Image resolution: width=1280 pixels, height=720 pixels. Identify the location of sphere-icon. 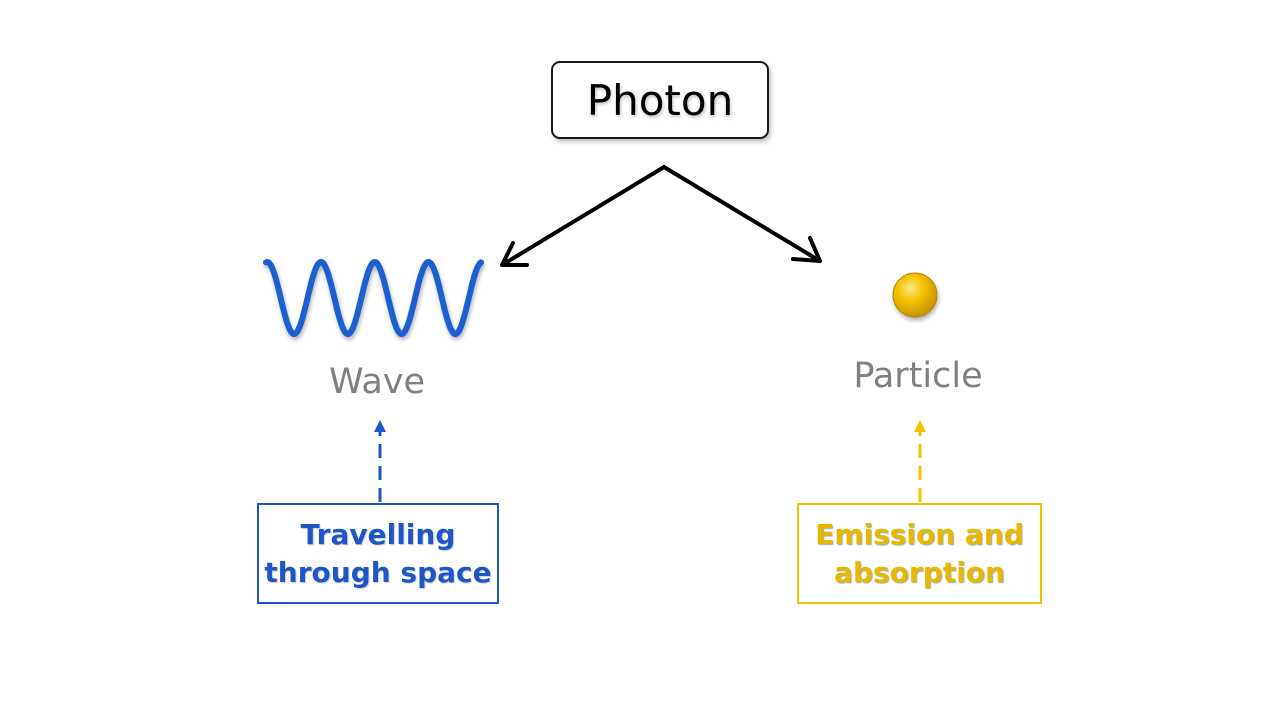
(915, 295).